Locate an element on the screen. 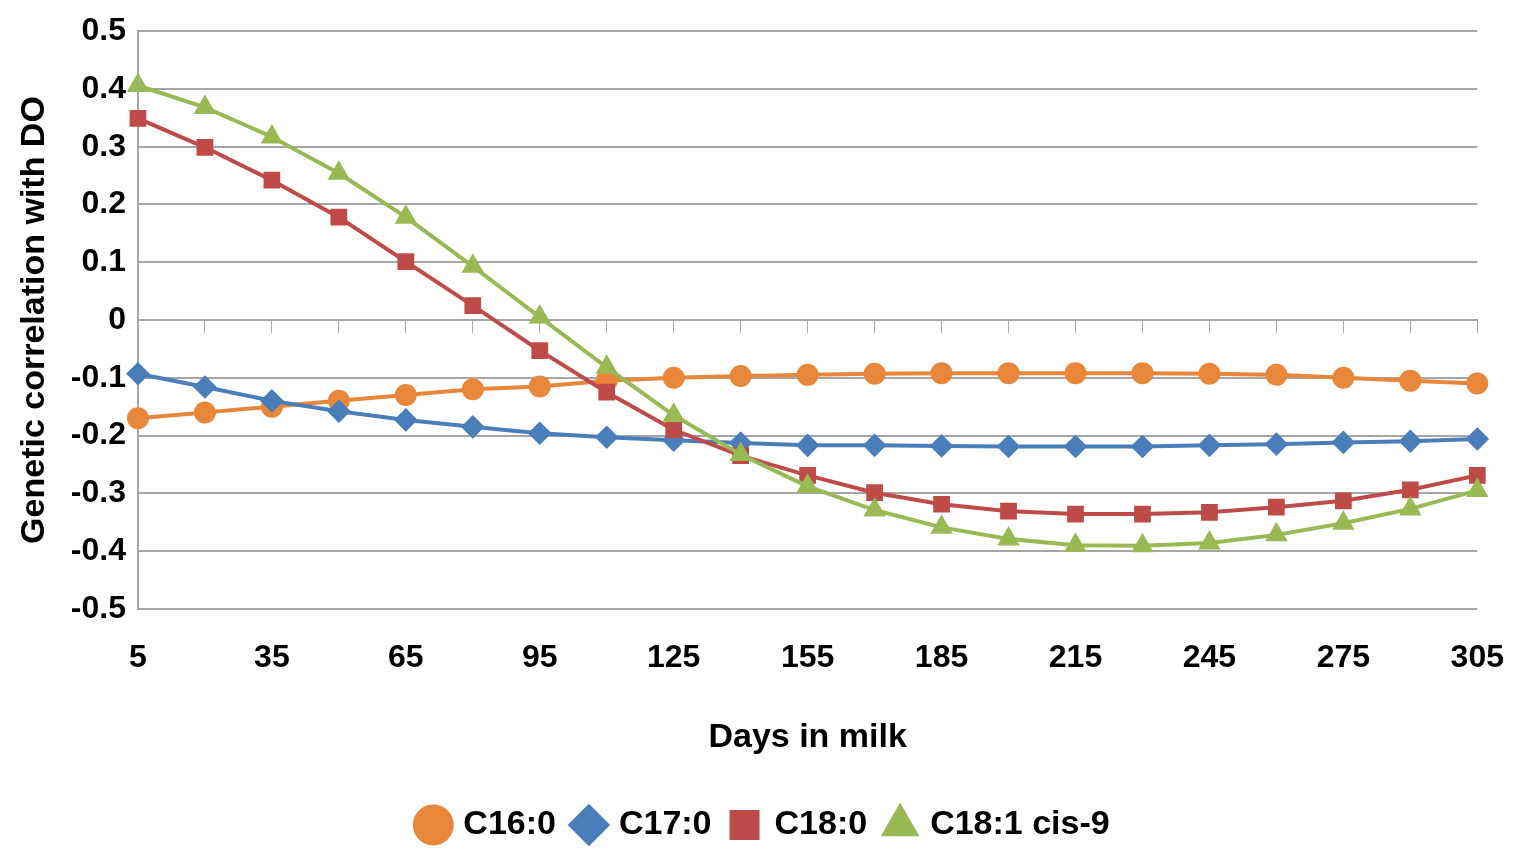 The height and width of the screenshot is (856, 1534). legend-label: C18:0 is located at coordinates (821, 822).